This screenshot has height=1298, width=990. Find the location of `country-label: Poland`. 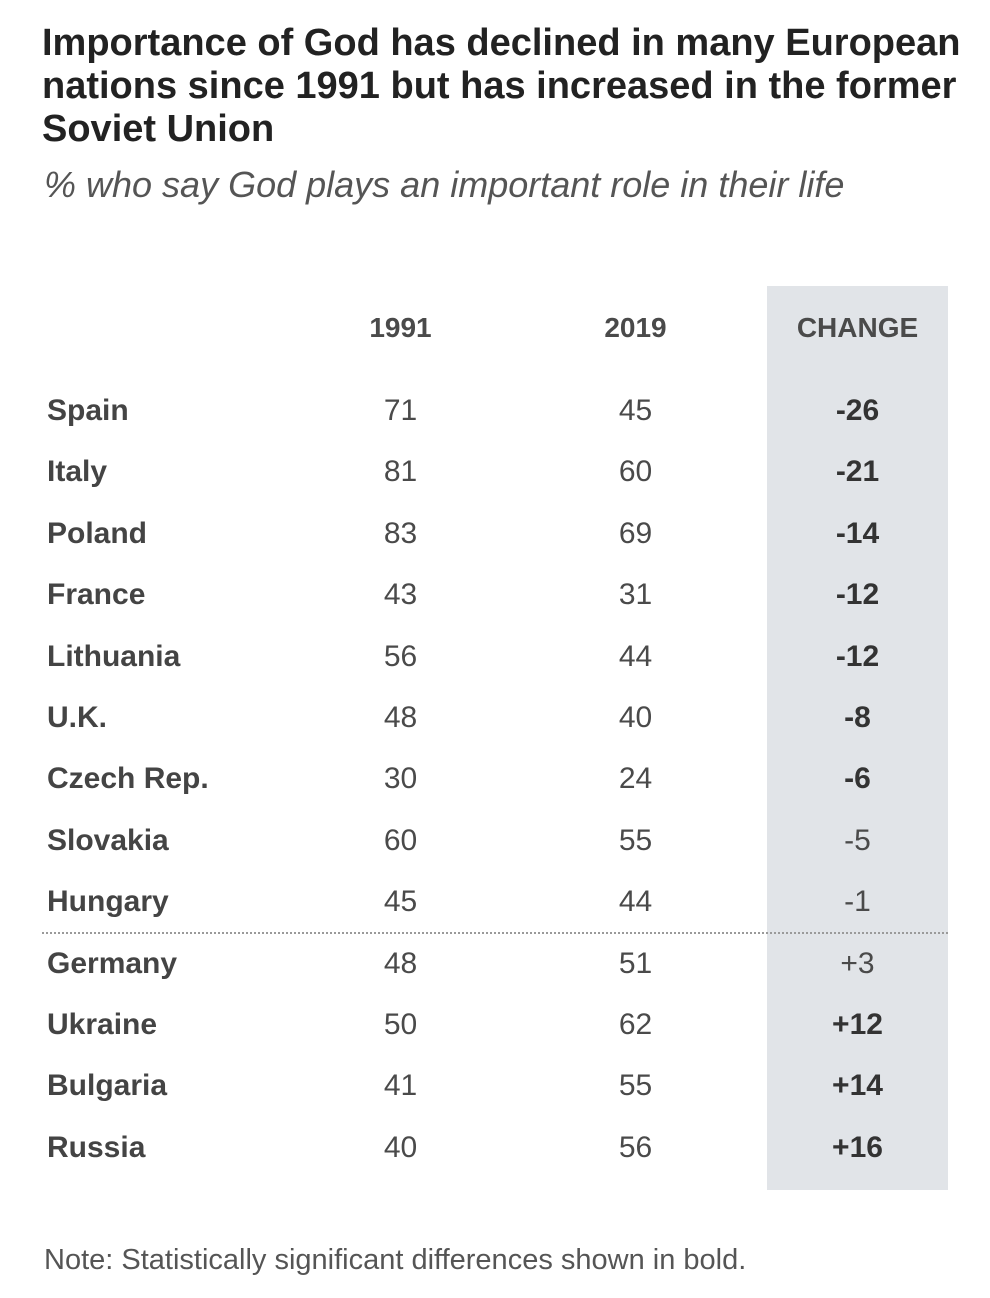

country-label: Poland is located at coordinates (97, 533).